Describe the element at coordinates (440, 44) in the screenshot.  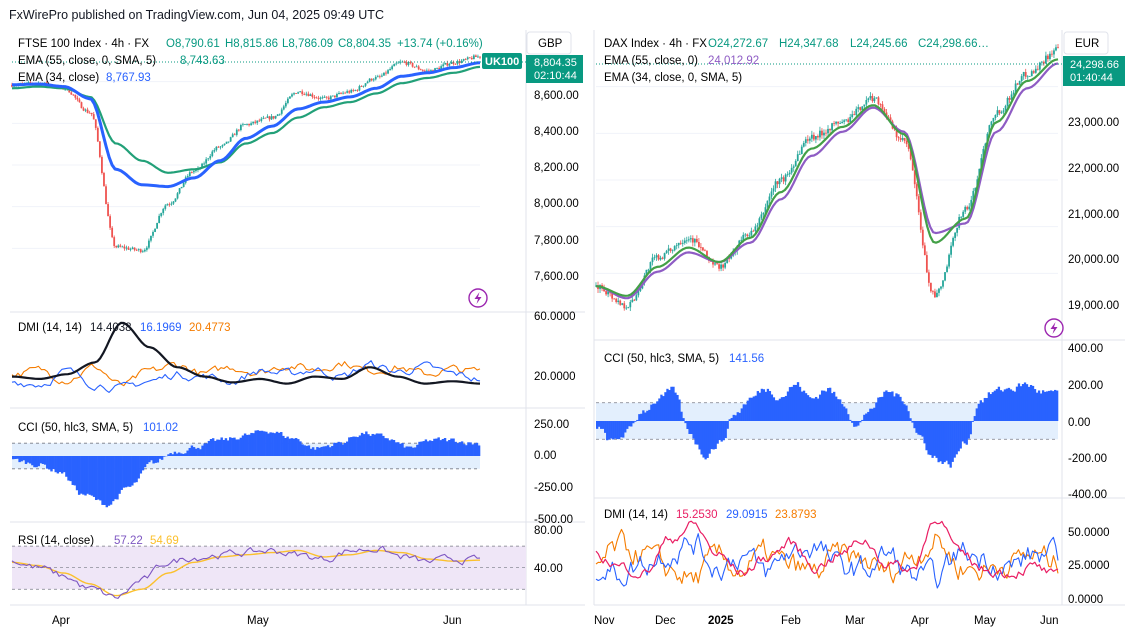
I see `ftse-legend-change: +13.74 (+0.16%)` at that location.